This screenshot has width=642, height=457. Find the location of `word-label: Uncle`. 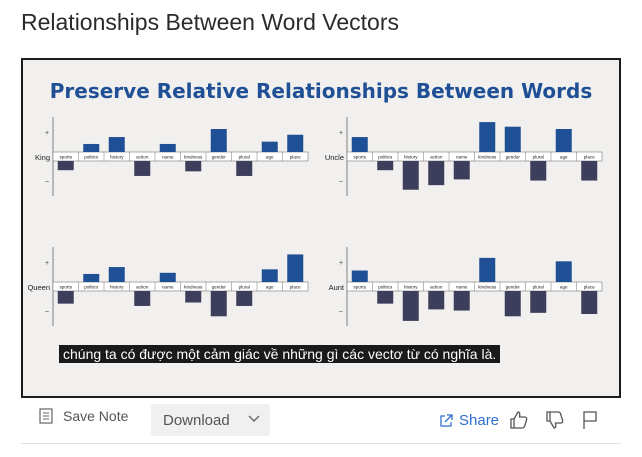

word-label: Uncle is located at coordinates (334, 157).